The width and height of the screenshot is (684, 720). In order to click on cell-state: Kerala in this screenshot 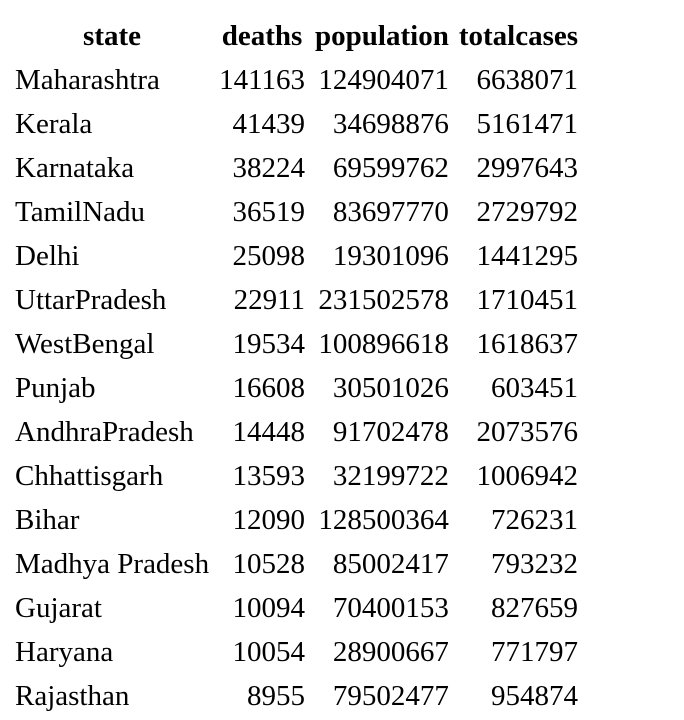, I will do `click(54, 124)`.